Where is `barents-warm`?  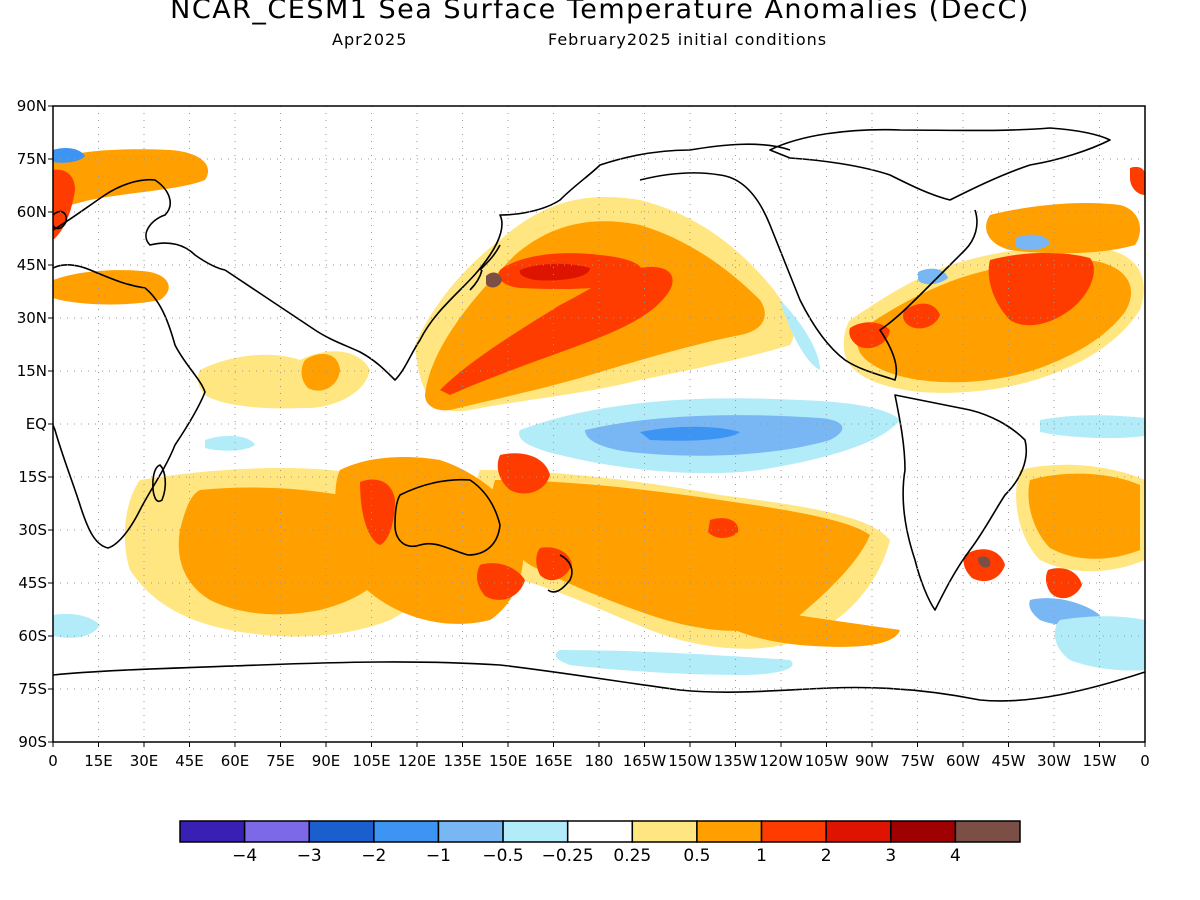
barents-warm is located at coordinates (131, 179).